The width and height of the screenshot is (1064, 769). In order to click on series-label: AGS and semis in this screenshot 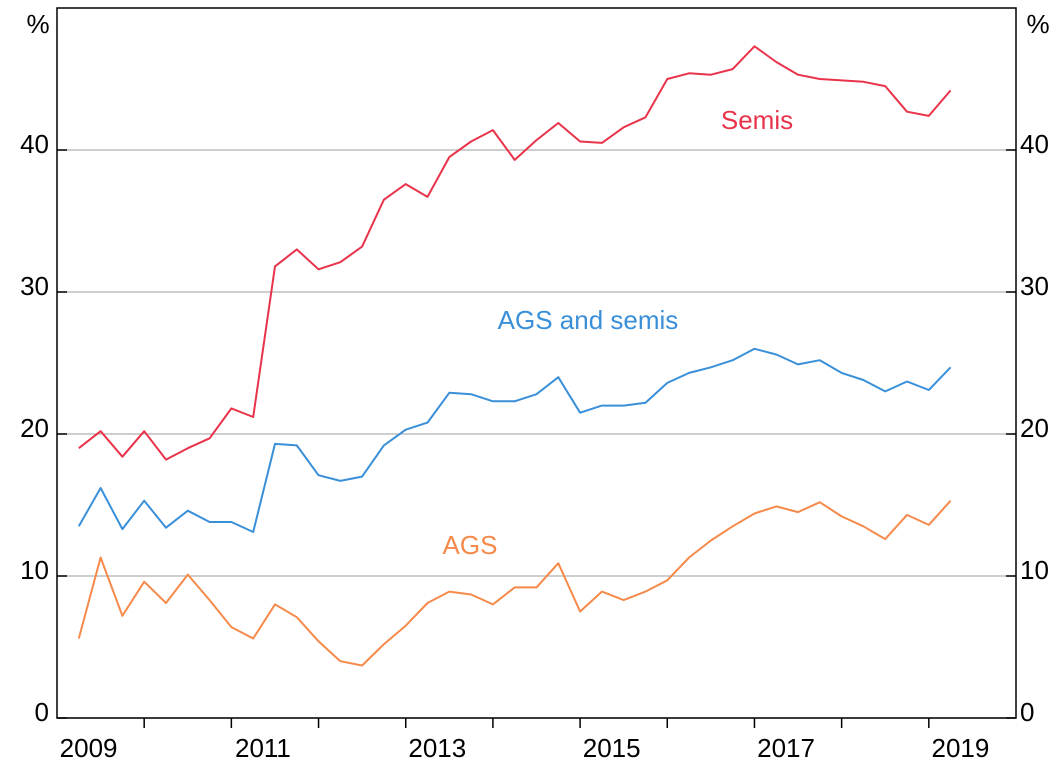, I will do `click(588, 320)`.